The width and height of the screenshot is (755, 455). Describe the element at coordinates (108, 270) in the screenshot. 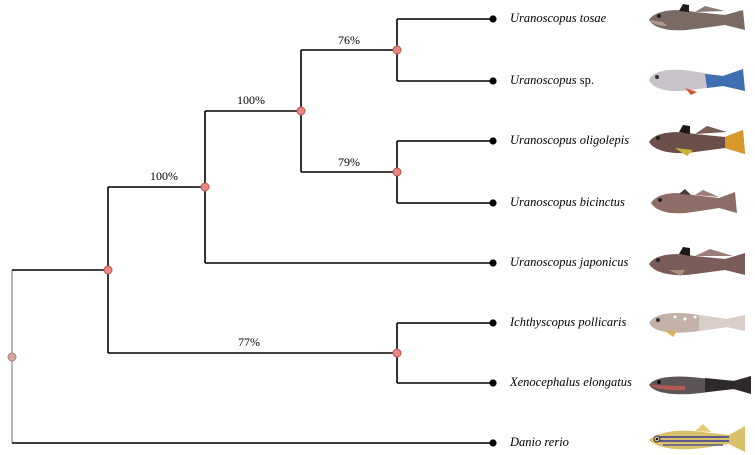

I see `node-n1` at that location.